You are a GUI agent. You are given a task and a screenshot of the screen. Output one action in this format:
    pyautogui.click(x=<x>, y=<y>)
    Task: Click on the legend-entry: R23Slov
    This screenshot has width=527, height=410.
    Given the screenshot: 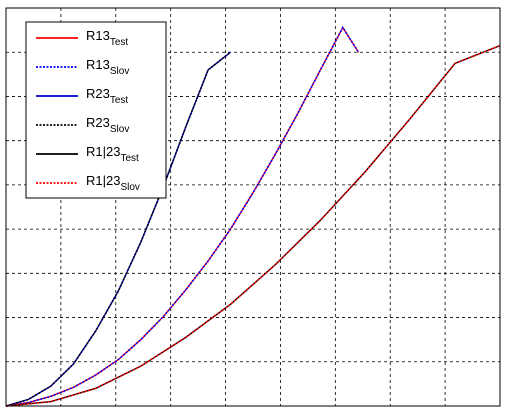 What is the action you would take?
    pyautogui.click(x=107, y=125)
    